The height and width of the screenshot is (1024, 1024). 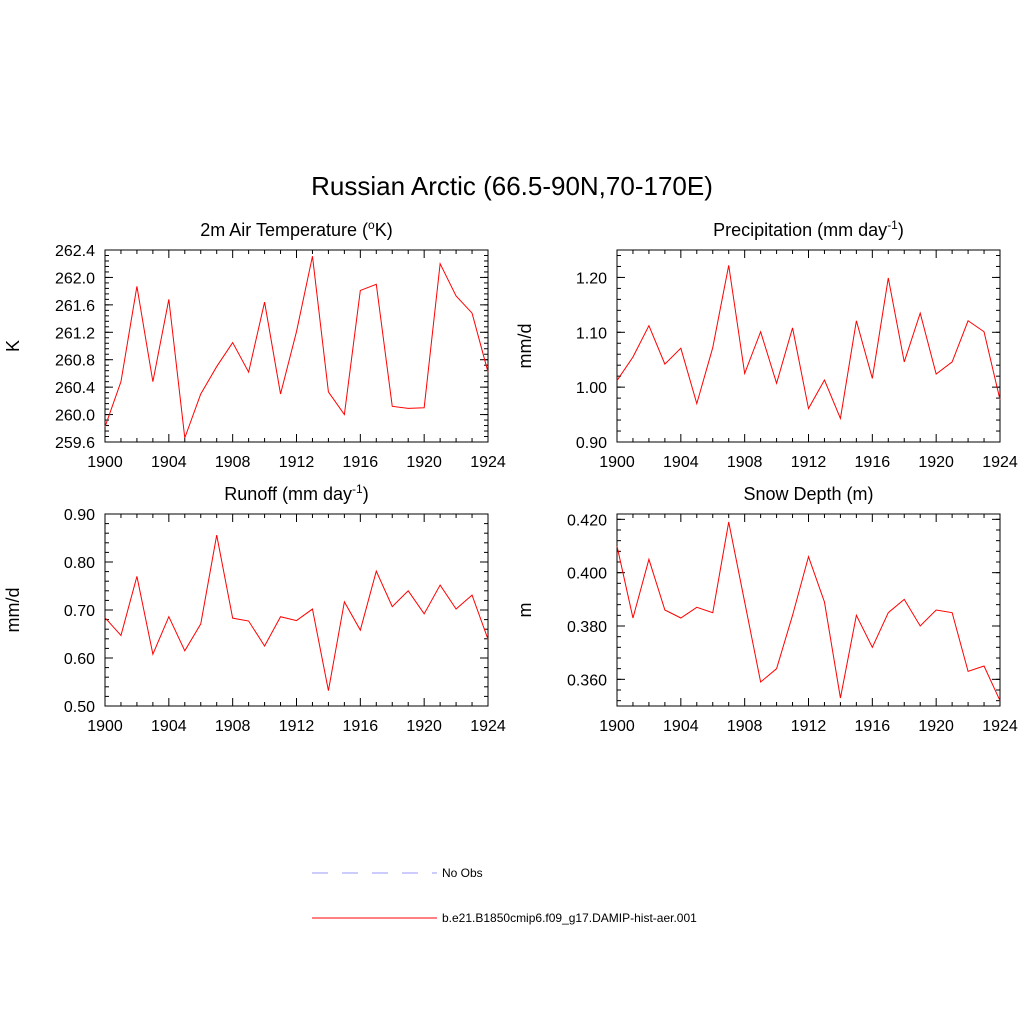 What do you see at coordinates (75, 388) in the screenshot?
I see `y-tick-label: 260.4` at bounding box center [75, 388].